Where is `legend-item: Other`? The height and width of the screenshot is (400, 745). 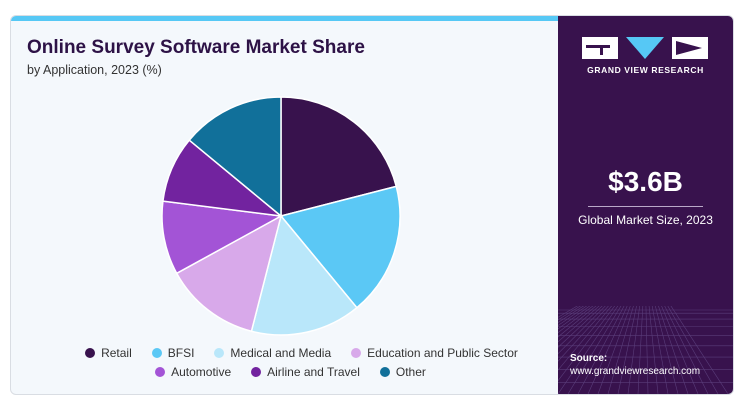
legend-item: Other is located at coordinates (402, 372).